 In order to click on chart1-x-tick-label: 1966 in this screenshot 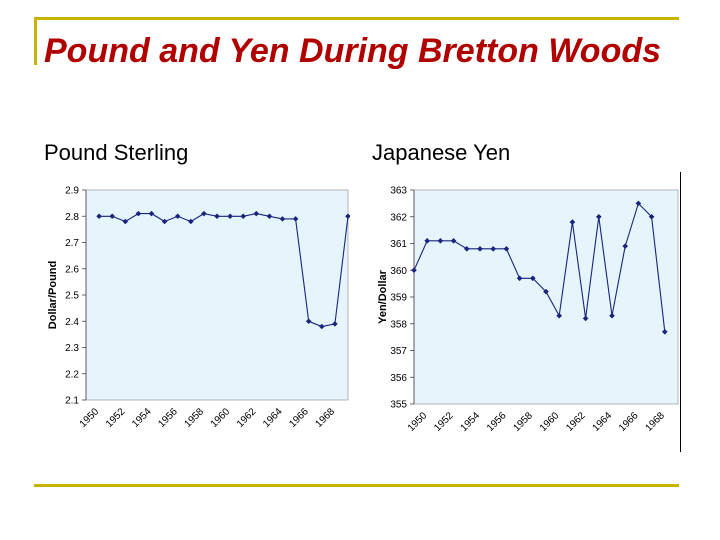, I will do `click(629, 422)`.